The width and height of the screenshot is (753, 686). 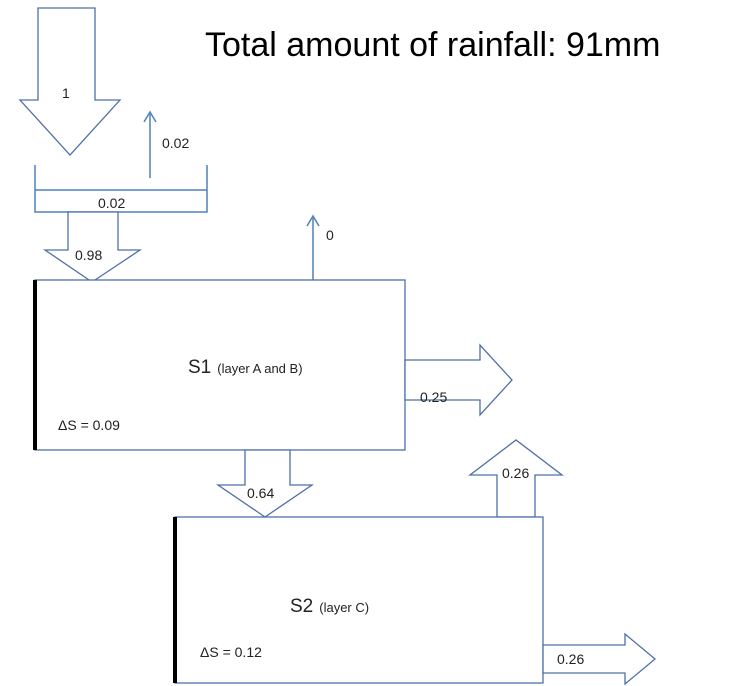 I want to click on upward-arrow, so click(x=516, y=478).